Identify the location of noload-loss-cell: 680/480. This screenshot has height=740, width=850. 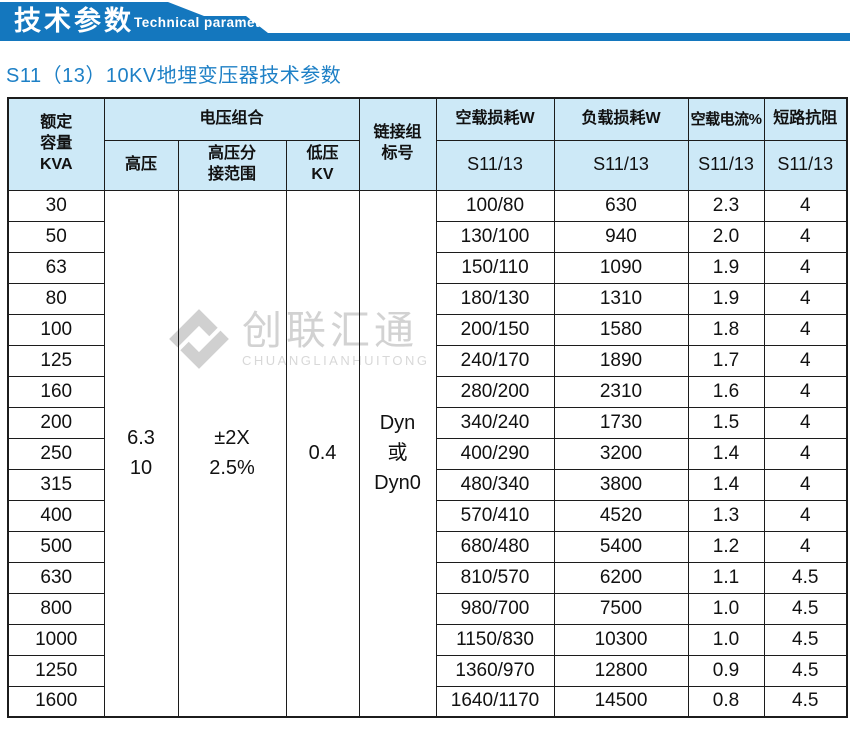
(495, 546).